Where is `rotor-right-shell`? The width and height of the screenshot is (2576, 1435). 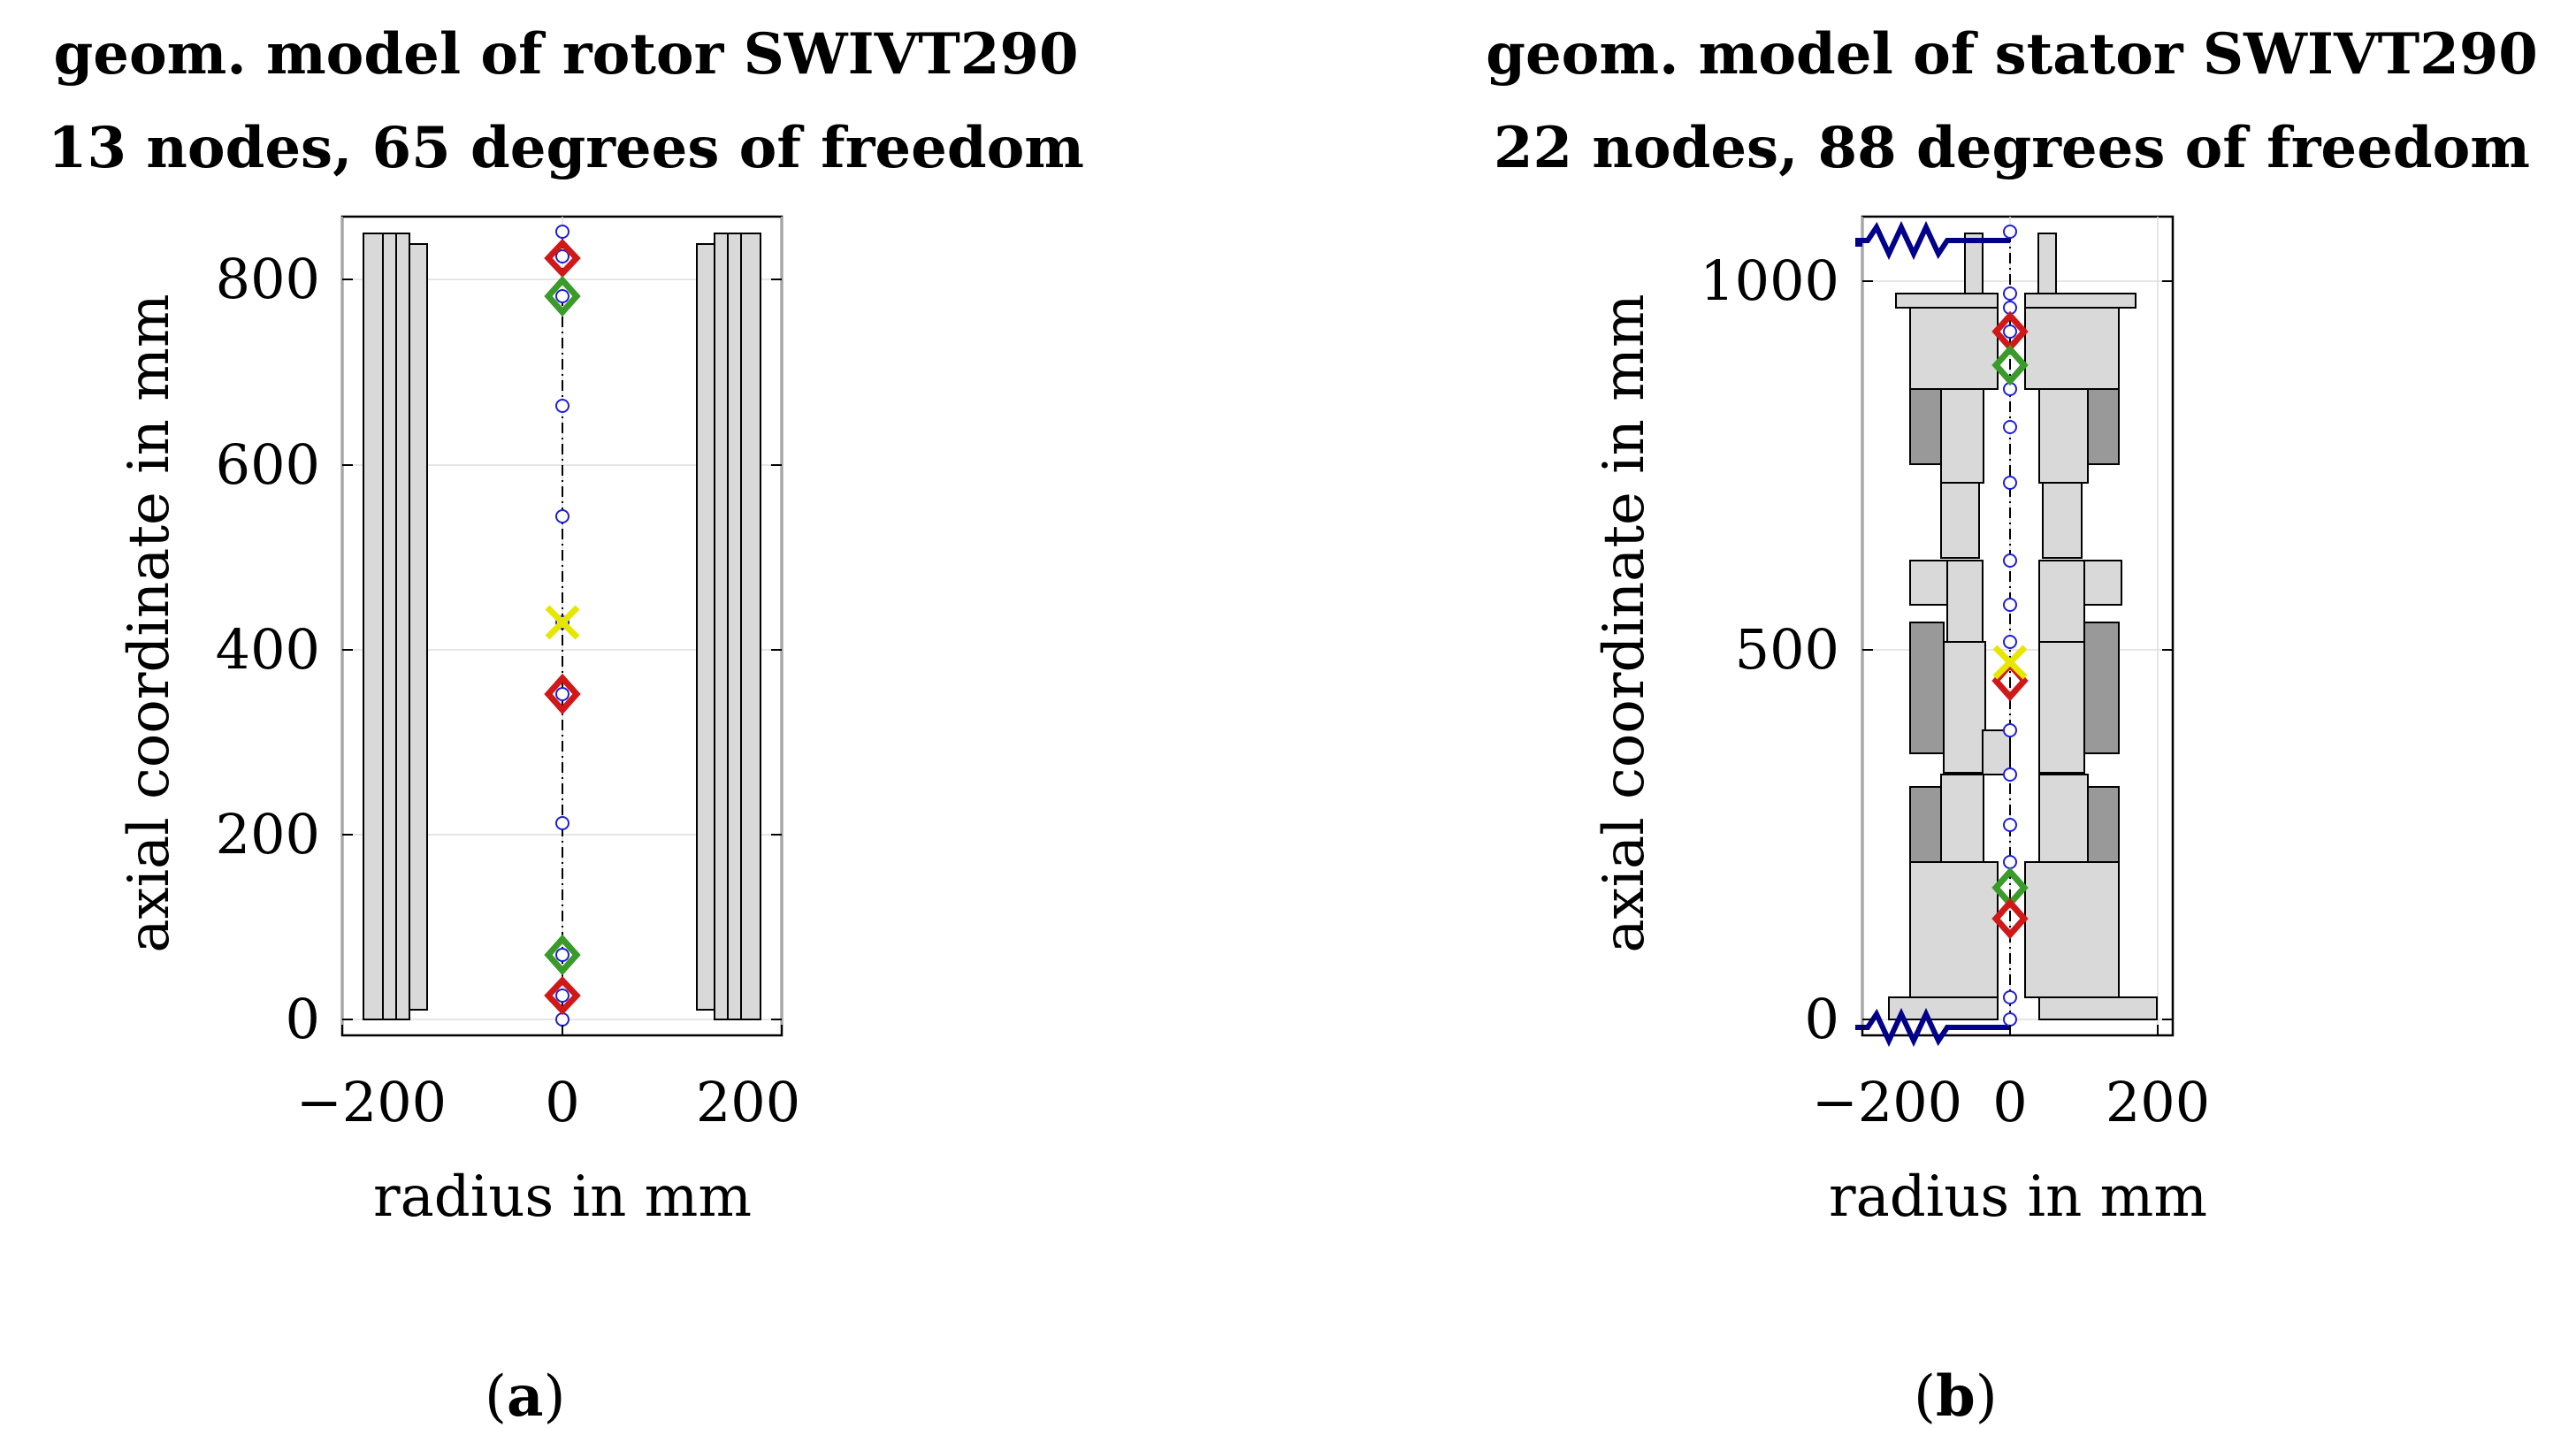 rotor-right-shell is located at coordinates (728, 626).